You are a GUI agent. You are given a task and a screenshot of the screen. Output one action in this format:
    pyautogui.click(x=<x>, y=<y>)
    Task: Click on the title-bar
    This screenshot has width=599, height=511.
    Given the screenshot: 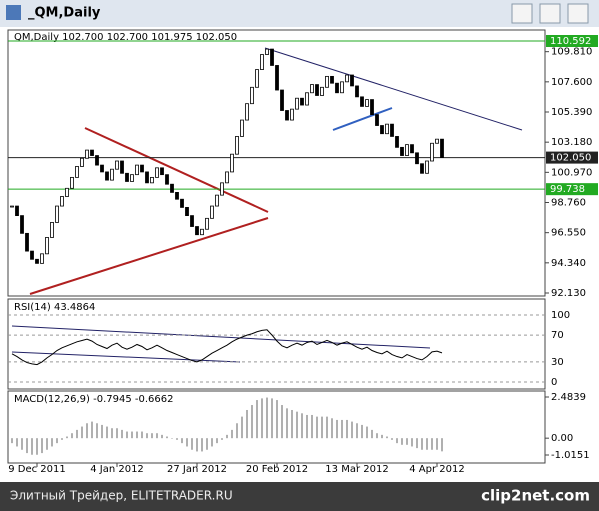 What is the action you would take?
    pyautogui.click(x=299, y=13)
    